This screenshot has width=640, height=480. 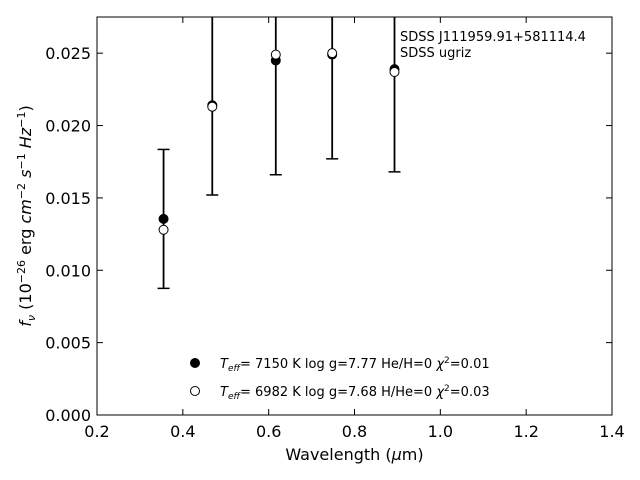 What do you see at coordinates (68, 270) in the screenshot?
I see `y-tick-label: 0.010` at bounding box center [68, 270].